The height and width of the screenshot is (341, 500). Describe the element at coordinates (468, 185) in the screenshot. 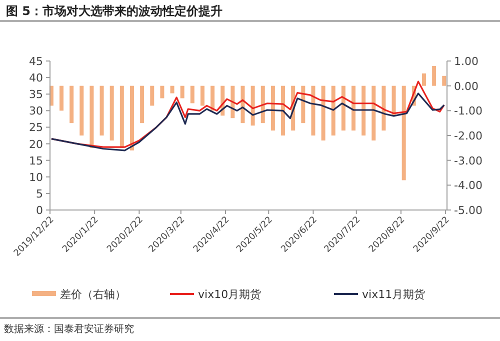

I see `y2-tick-label: -4.00` at that location.